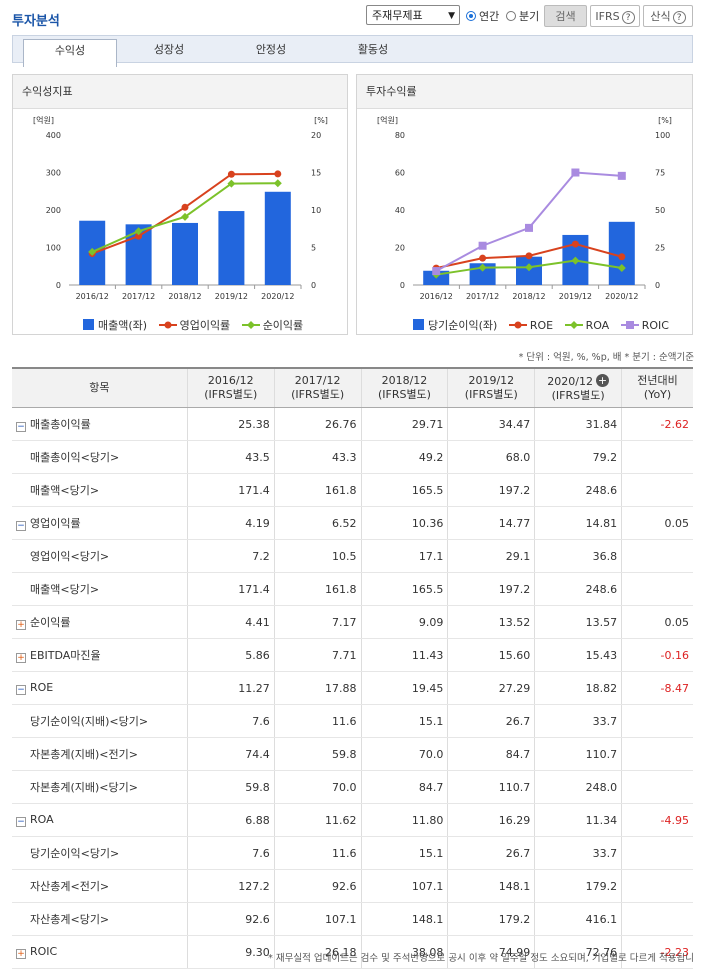 This screenshot has height=973, width=706. What do you see at coordinates (317, 919) in the screenshot?
I see `value-cell: 107.1` at bounding box center [317, 919].